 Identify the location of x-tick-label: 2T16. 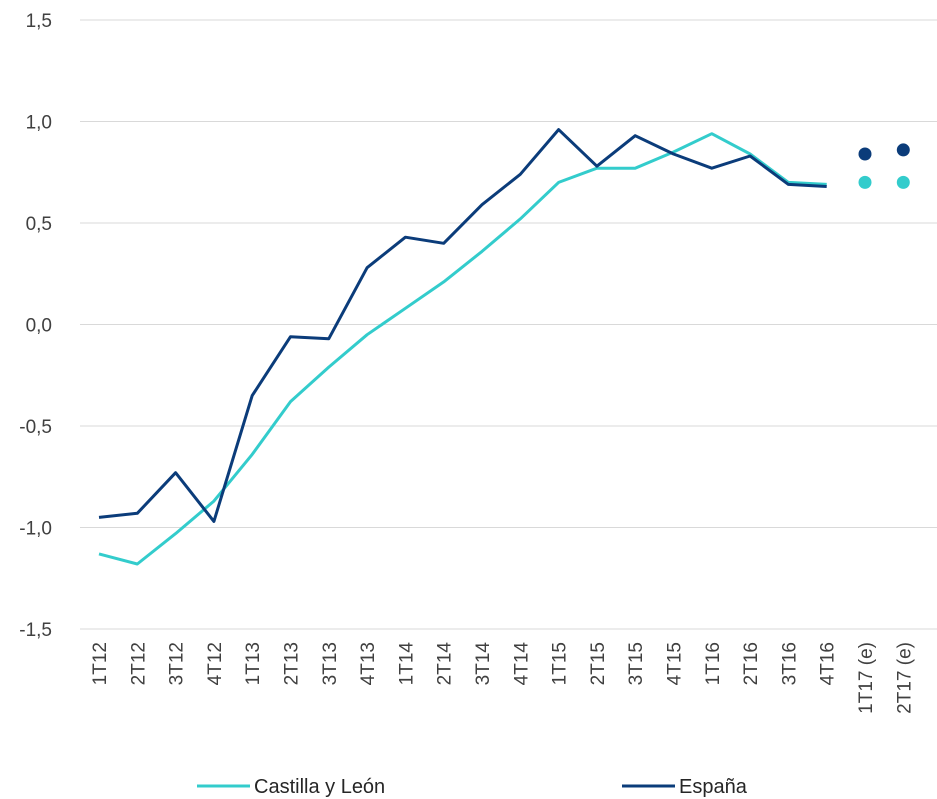
(751, 663).